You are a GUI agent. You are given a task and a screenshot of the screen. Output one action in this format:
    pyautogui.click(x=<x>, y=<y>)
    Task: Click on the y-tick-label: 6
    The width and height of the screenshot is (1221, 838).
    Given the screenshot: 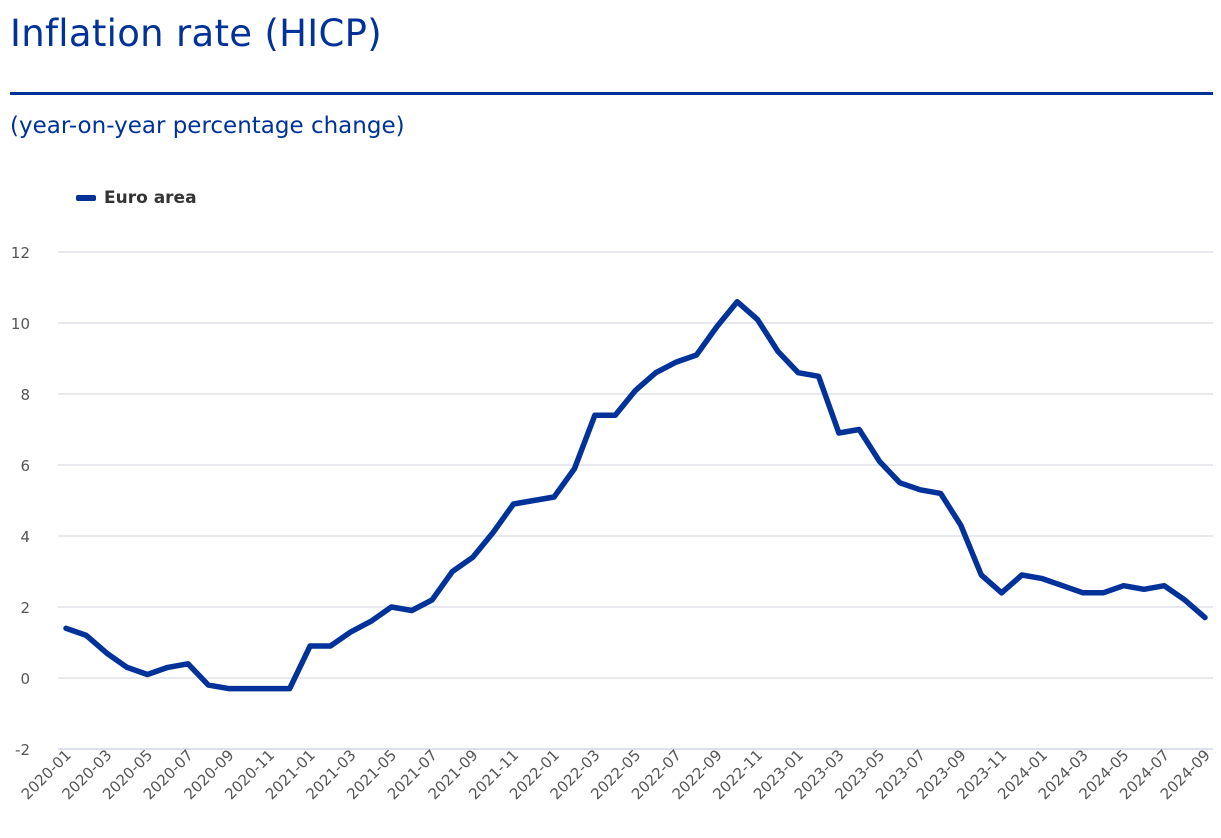 What is the action you would take?
    pyautogui.click(x=25, y=466)
    